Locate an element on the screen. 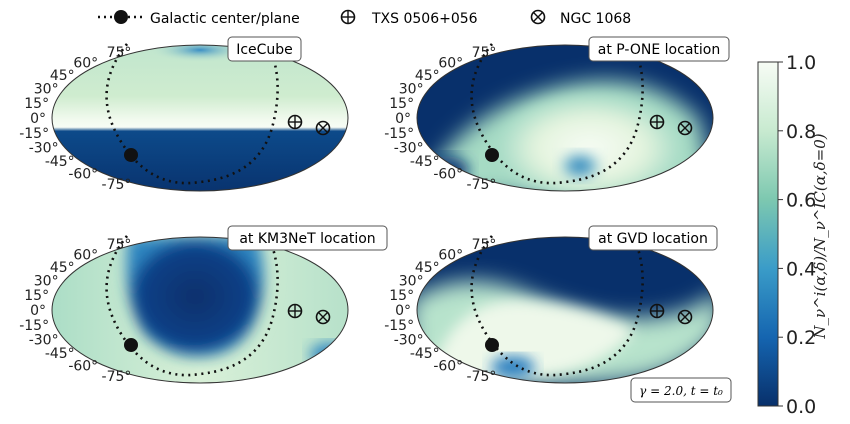 This screenshot has width=850, height=424. panel-title: at GVD location is located at coordinates (653, 239).